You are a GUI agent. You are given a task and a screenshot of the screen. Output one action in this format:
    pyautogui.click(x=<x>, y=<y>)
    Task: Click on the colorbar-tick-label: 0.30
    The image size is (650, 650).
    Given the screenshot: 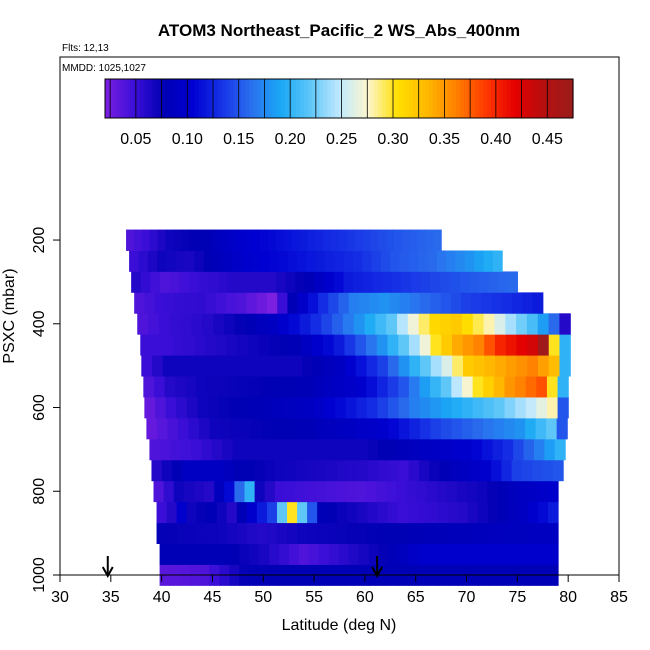 What is the action you would take?
    pyautogui.click(x=392, y=139)
    